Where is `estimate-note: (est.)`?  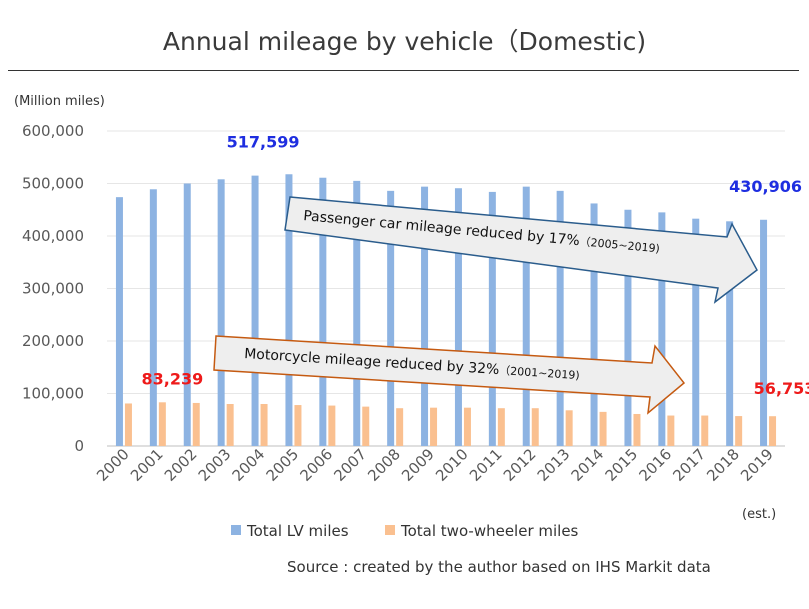 estimate-note: (est.) is located at coordinates (759, 514).